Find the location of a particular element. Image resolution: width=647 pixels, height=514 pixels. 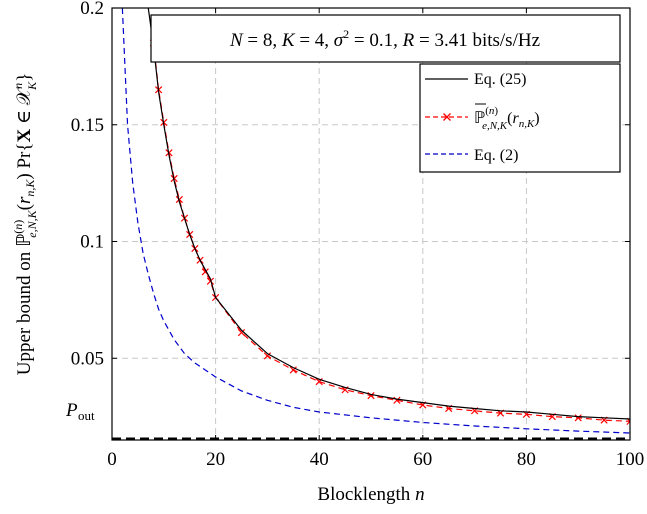

x-tick-label: 40 is located at coordinates (319, 459).